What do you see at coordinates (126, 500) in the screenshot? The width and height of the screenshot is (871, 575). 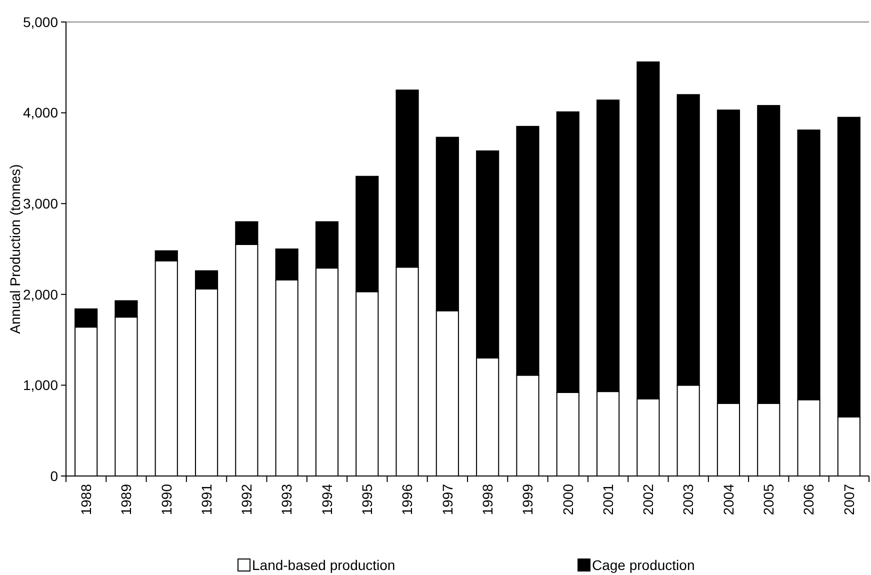 I see `x-tick-label: 1989` at bounding box center [126, 500].